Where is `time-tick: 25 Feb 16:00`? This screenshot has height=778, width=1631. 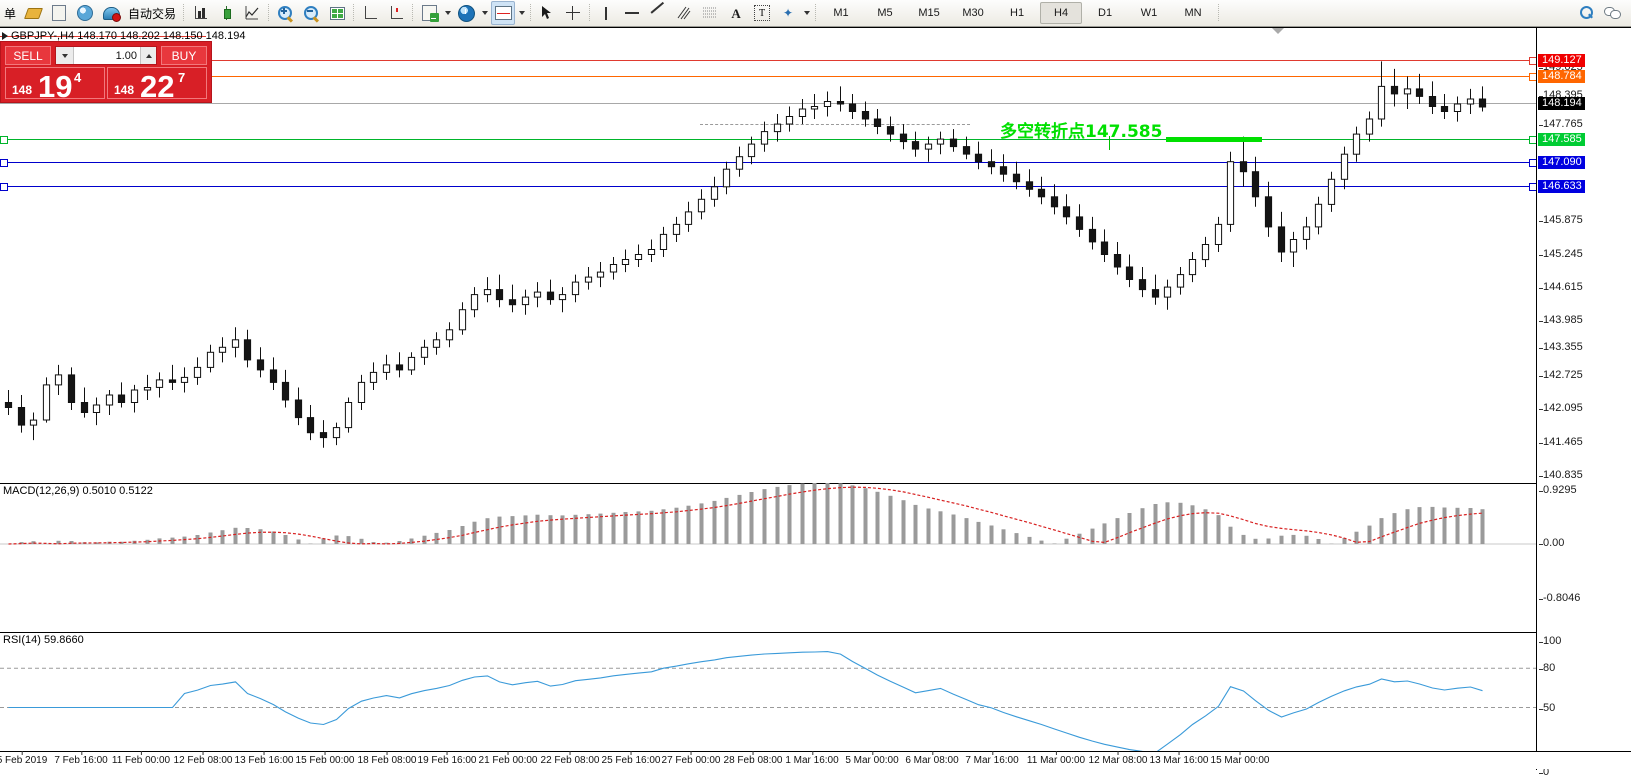
time-tick: 25 Feb 16:00 is located at coordinates (631, 758).